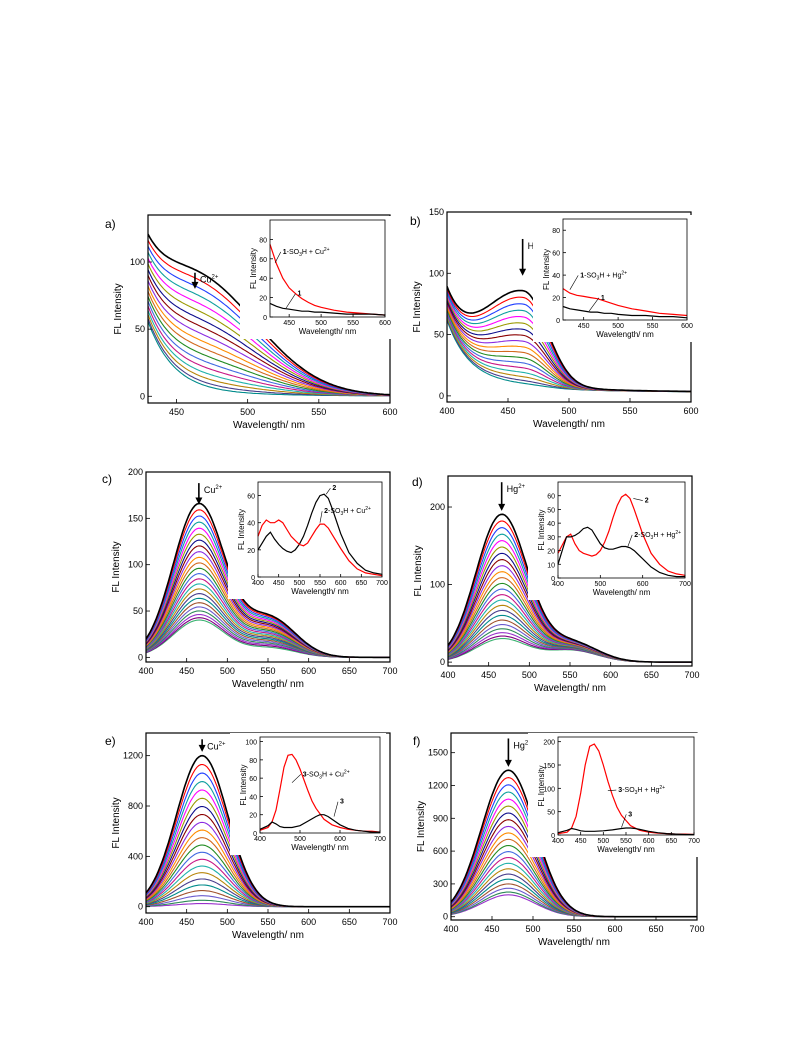 Image resolution: width=793 pixels, height=1057 pixels. What do you see at coordinates (603, 298) in the screenshot?
I see `inset-series-label-2: 1` at bounding box center [603, 298].